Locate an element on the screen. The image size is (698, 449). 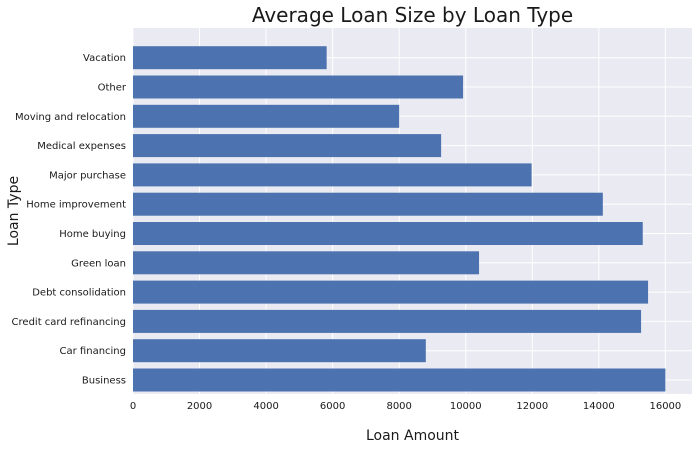
bar-debt-consolidation is located at coordinates (391, 292).